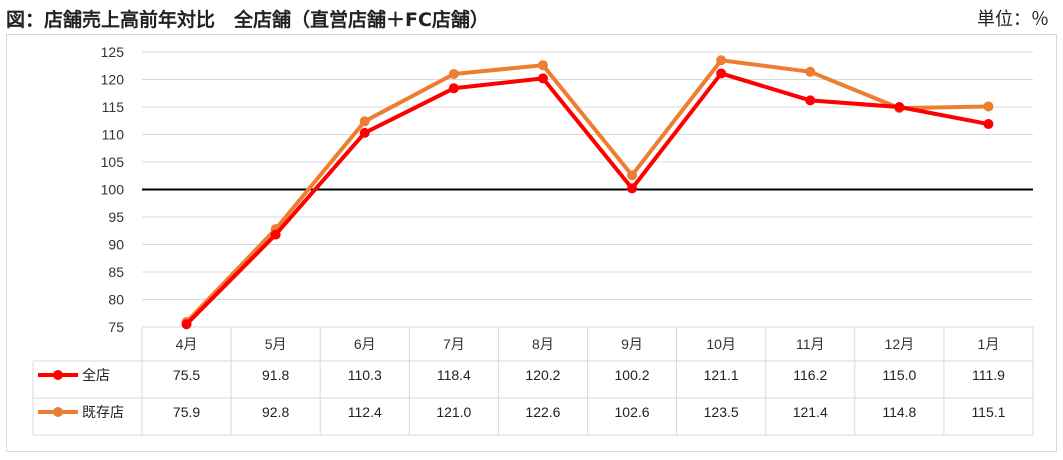  I want to click on table-value: 92.8, so click(275, 412).